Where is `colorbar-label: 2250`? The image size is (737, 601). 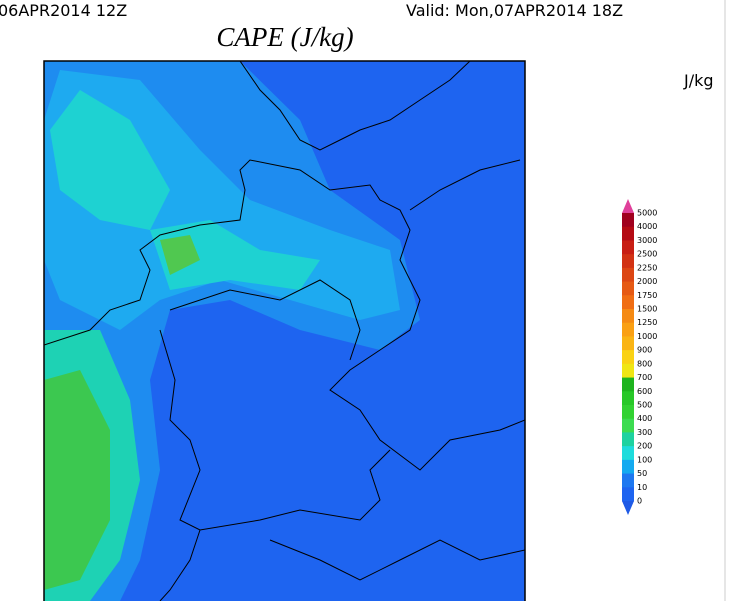 colorbar-label: 2250 is located at coordinates (647, 267).